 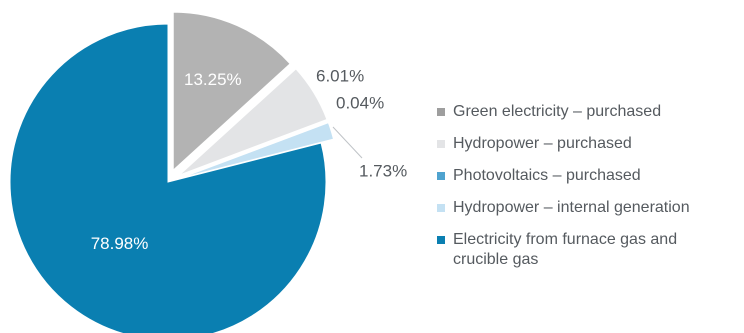 I want to click on legend-label: Hydropower – internal generation, so click(x=571, y=207).